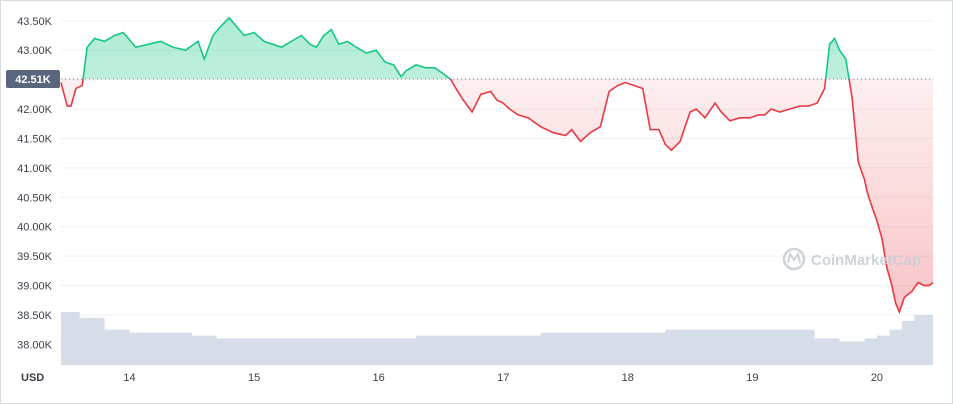  I want to click on coinmarketcap-m-icon, so click(794, 257).